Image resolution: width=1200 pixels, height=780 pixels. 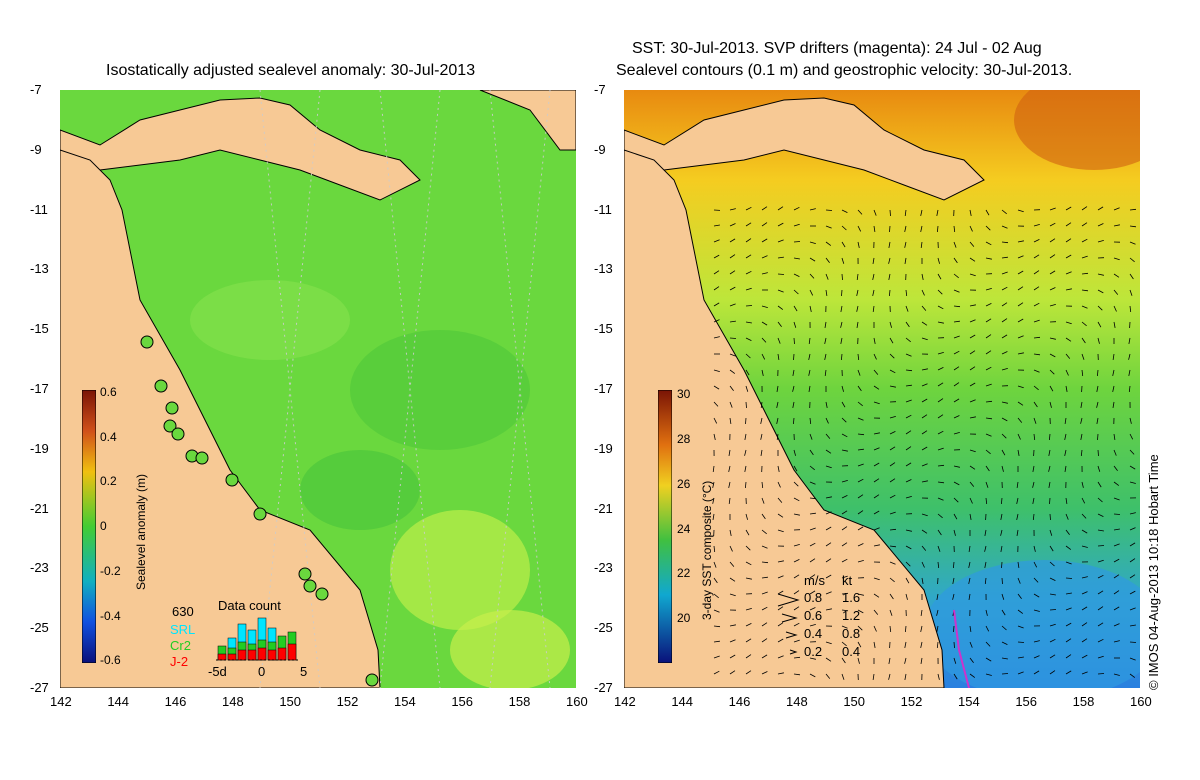 What do you see at coordinates (258, 639) in the screenshot?
I see `data-count-histogram` at bounding box center [258, 639].